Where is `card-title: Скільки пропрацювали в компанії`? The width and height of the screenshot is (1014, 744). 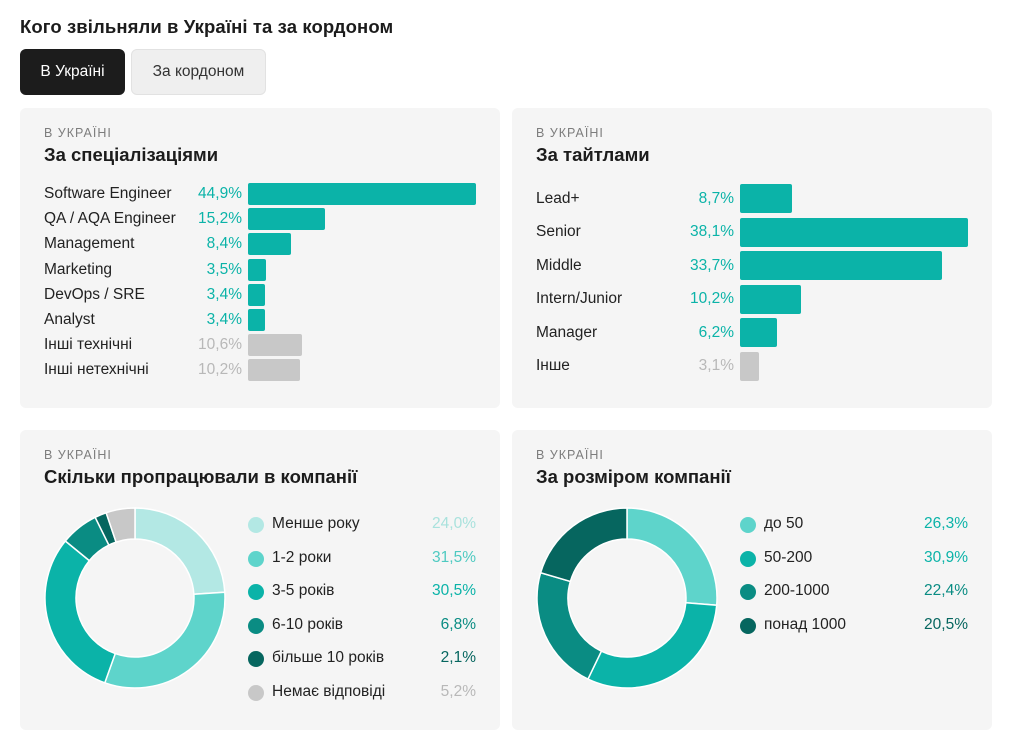
card-title: Скільки пропрацювали в компанії is located at coordinates (201, 476).